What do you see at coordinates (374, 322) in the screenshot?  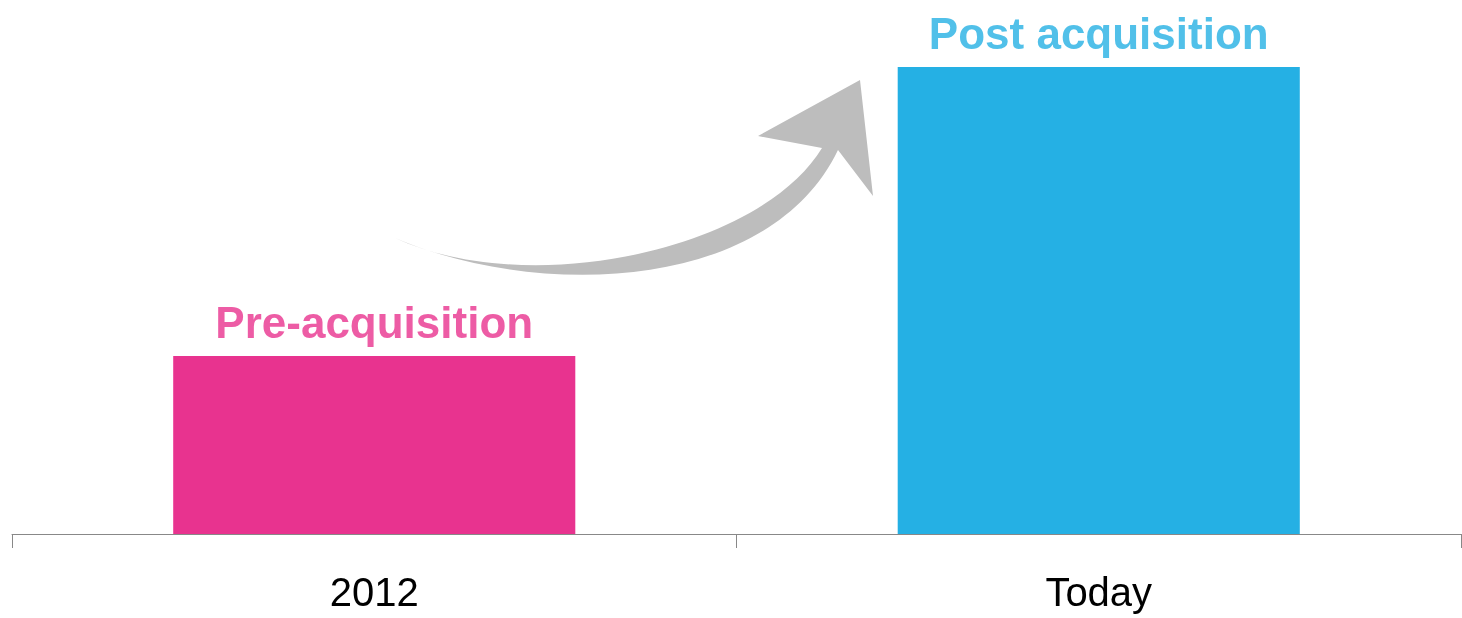 I see `annotation: Pre-acquisition` at bounding box center [374, 322].